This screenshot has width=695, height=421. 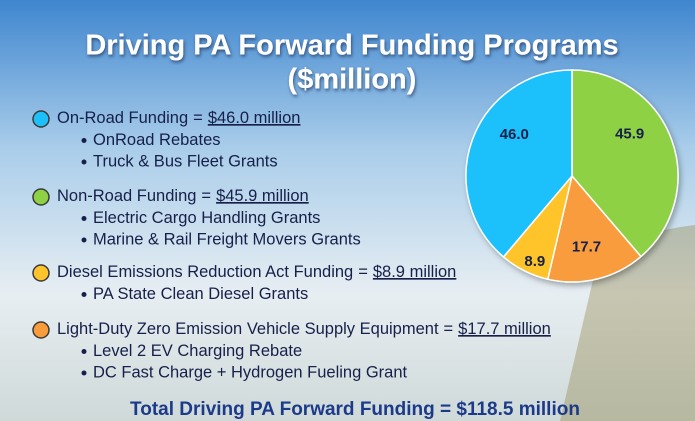 What do you see at coordinates (197, 351) in the screenshot?
I see `list-item: Level 2 EV Charging Rebate` at bounding box center [197, 351].